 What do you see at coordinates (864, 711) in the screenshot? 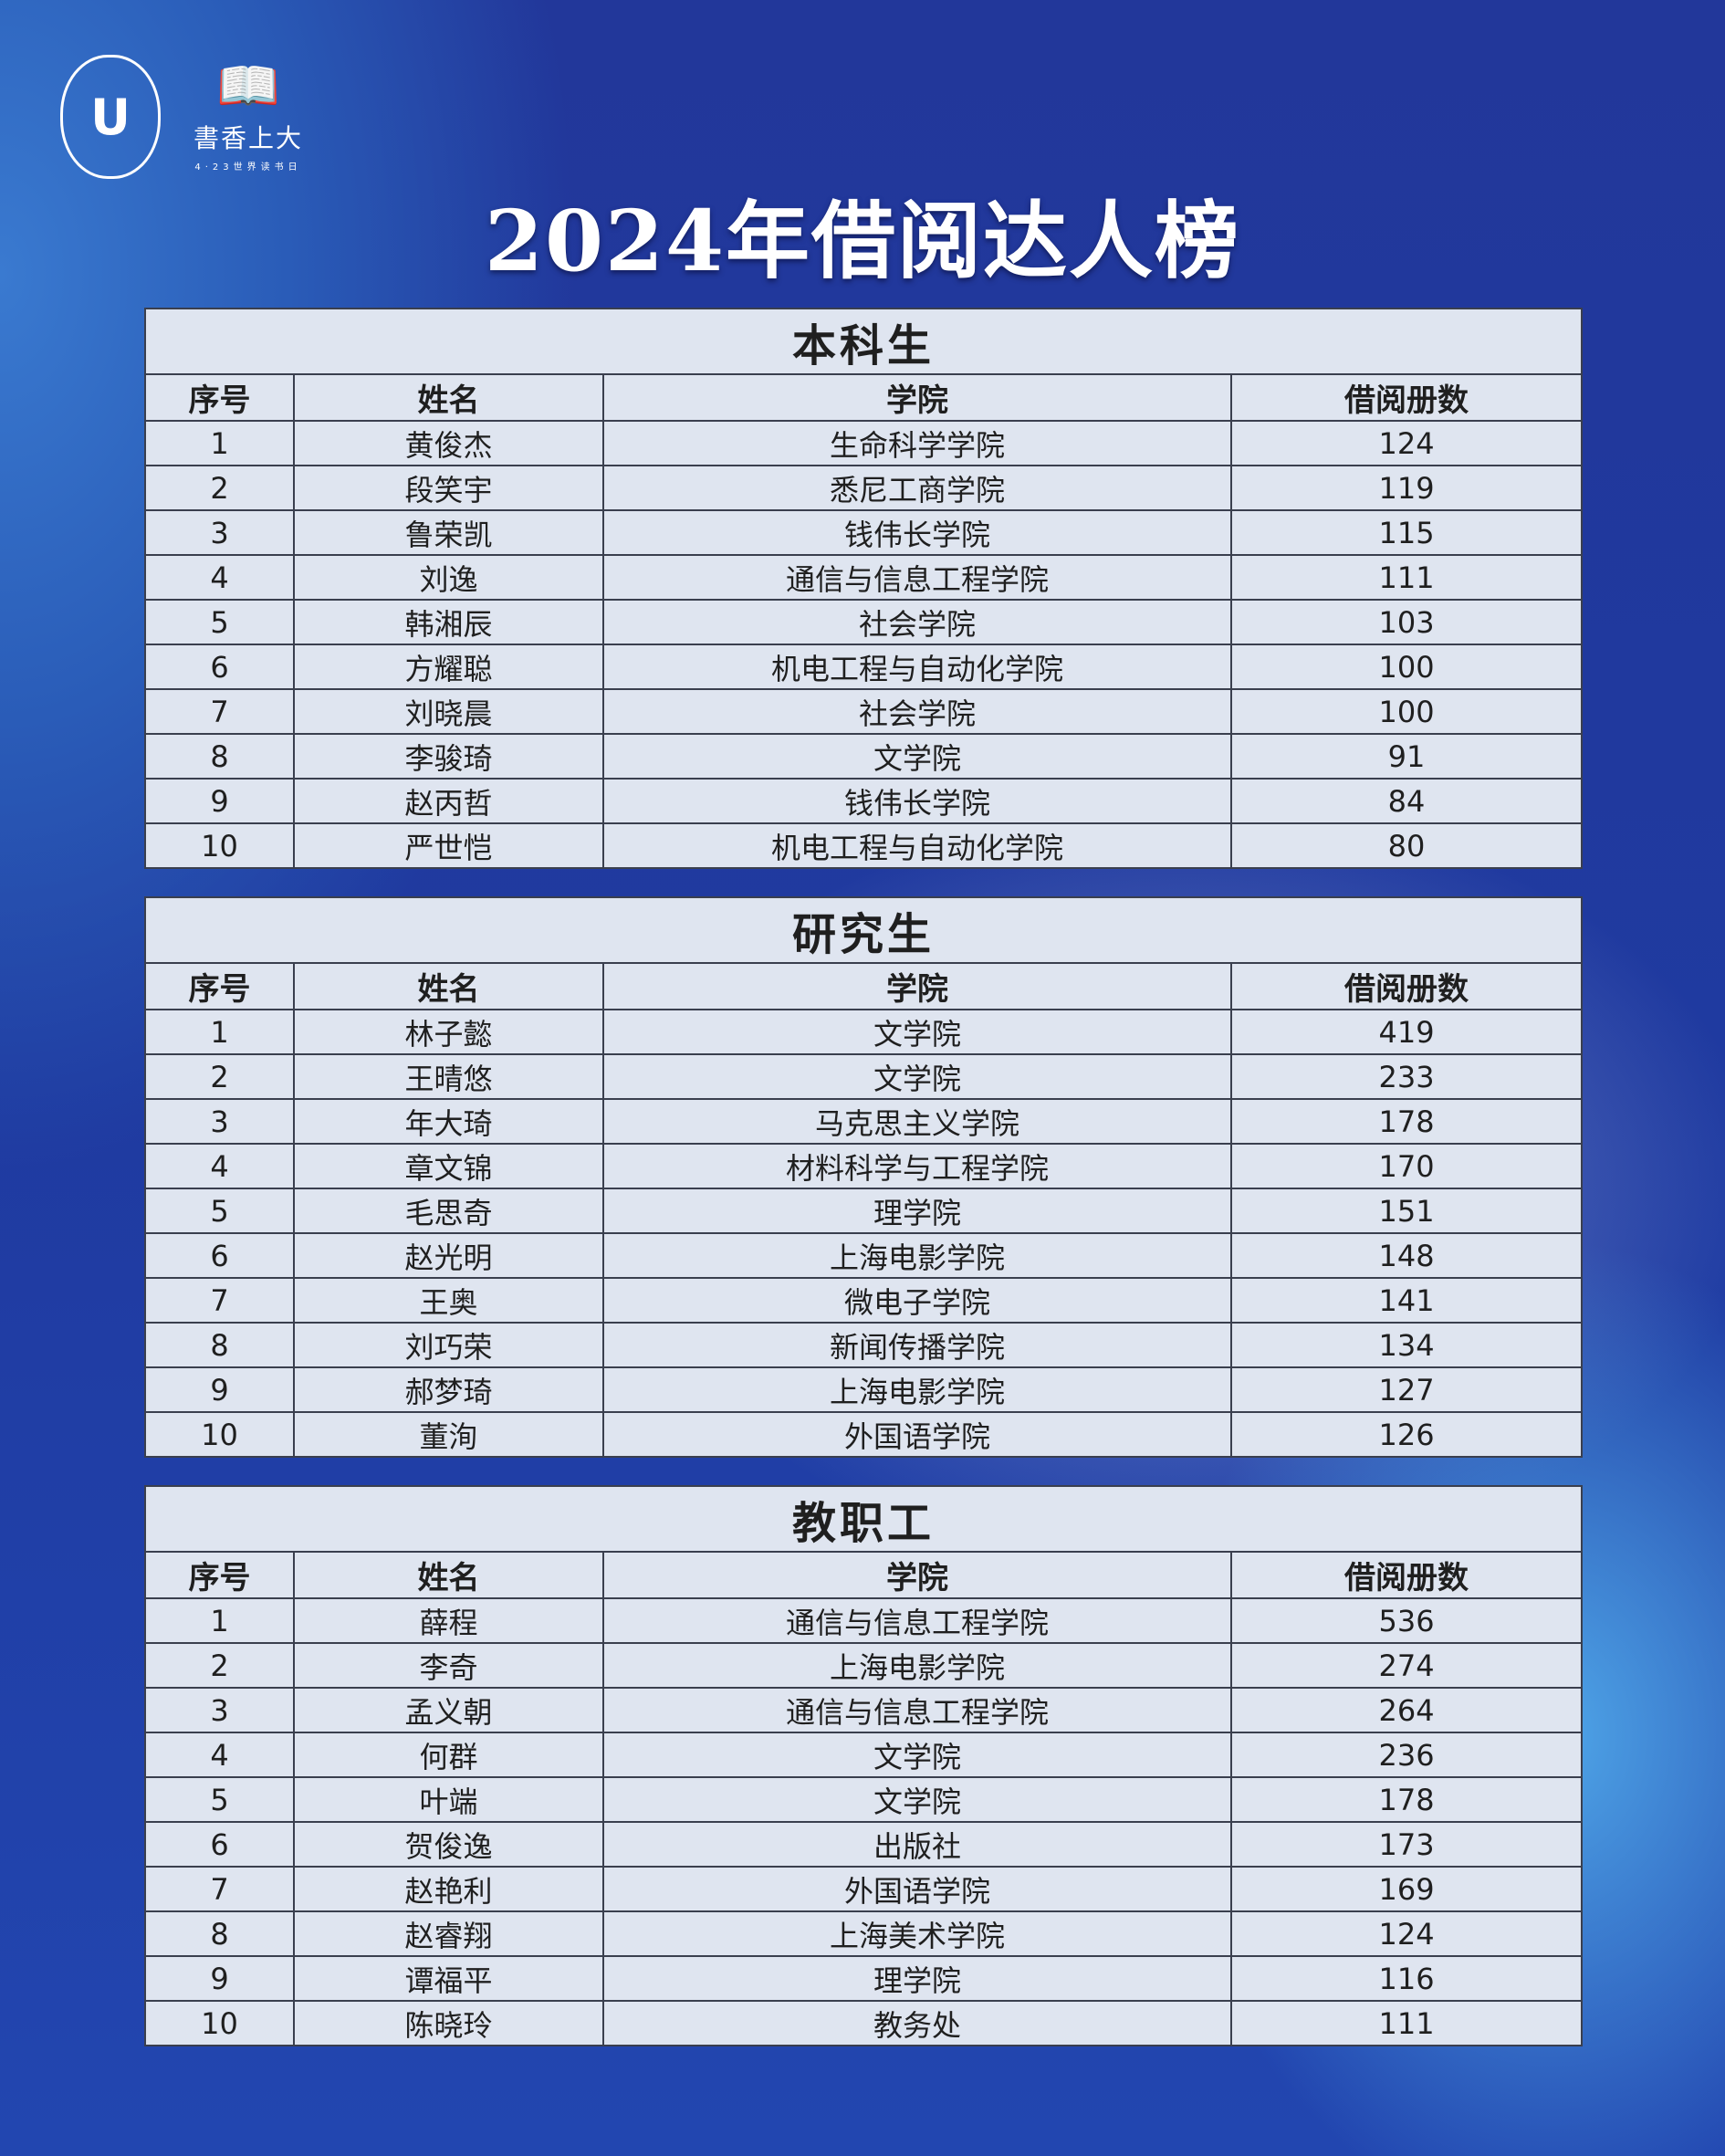
I see `table-row: 7 刘晓晨 社会学院 100` at bounding box center [864, 711].